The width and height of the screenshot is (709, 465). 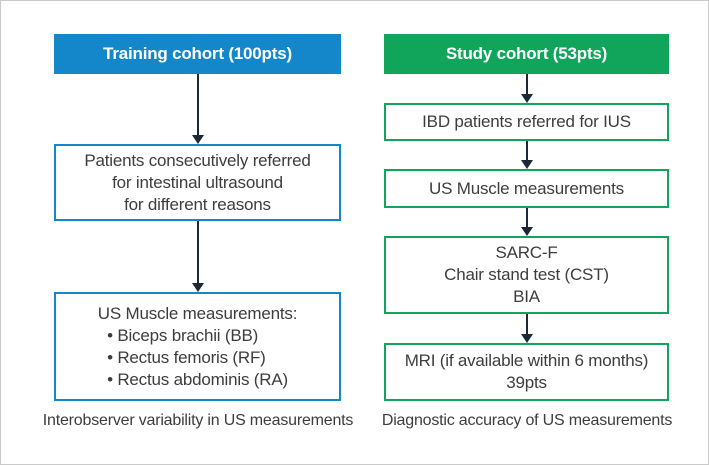 I want to click on referral-line: for different reasons, so click(x=197, y=204).